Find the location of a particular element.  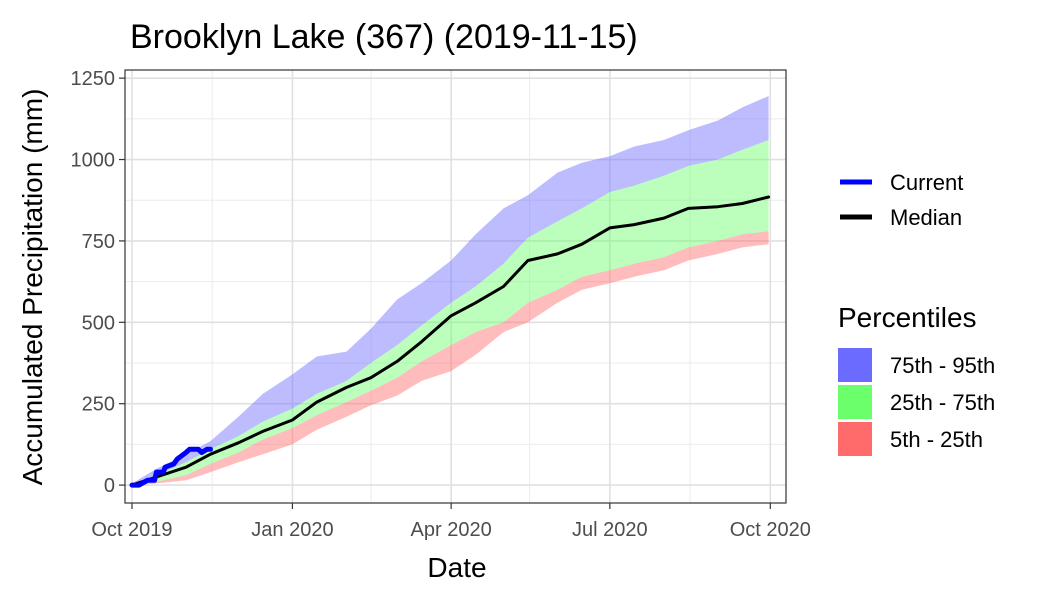

legend-25-75-swatch is located at coordinates (855, 402).